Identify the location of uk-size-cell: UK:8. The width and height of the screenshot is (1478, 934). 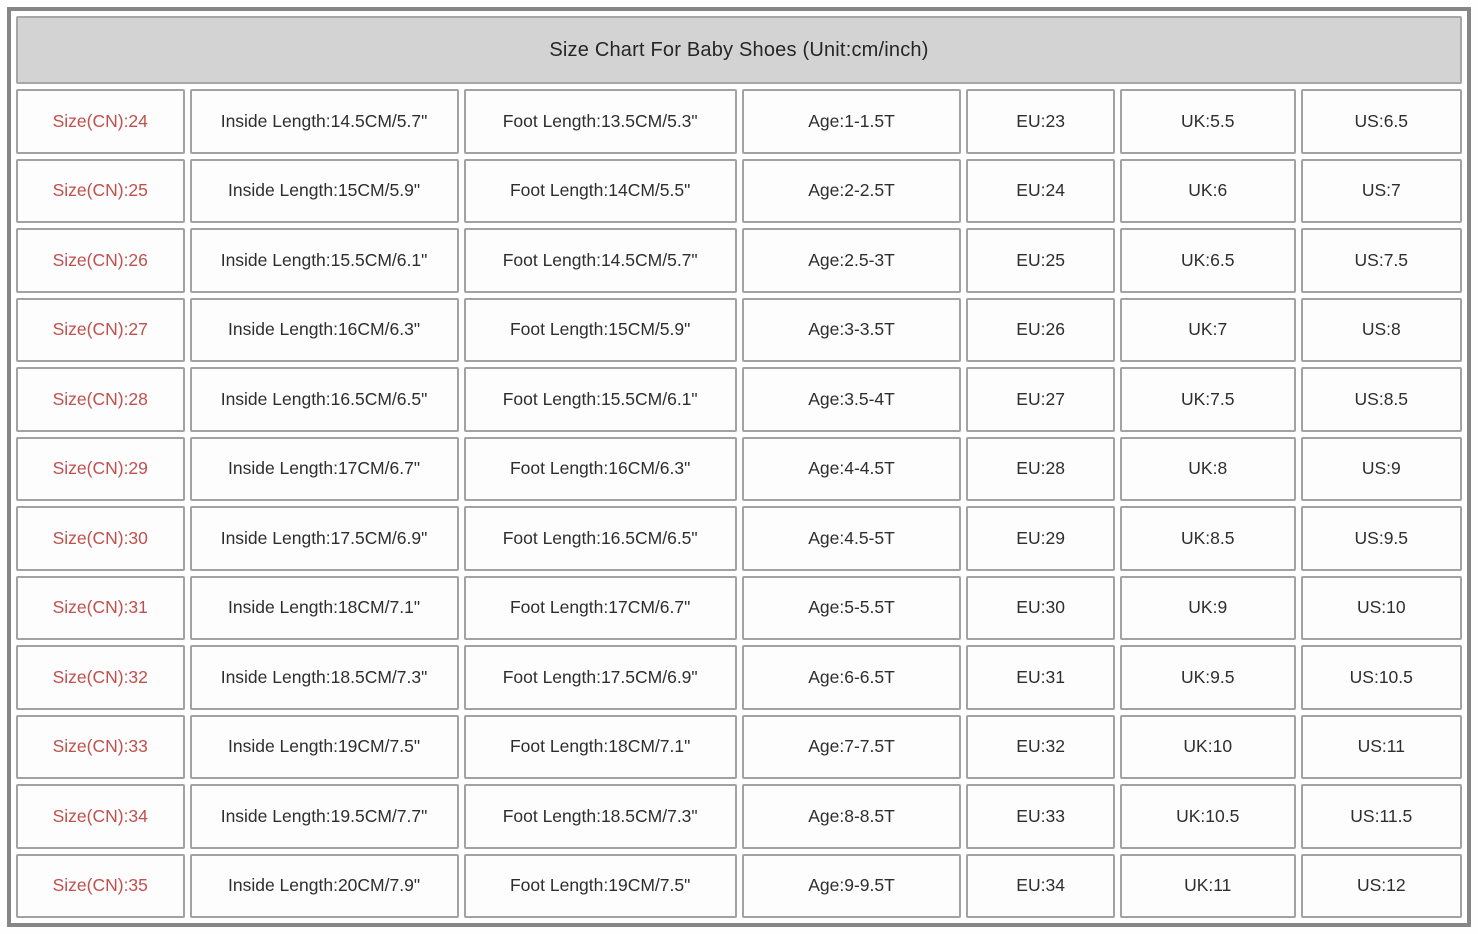
(1207, 468).